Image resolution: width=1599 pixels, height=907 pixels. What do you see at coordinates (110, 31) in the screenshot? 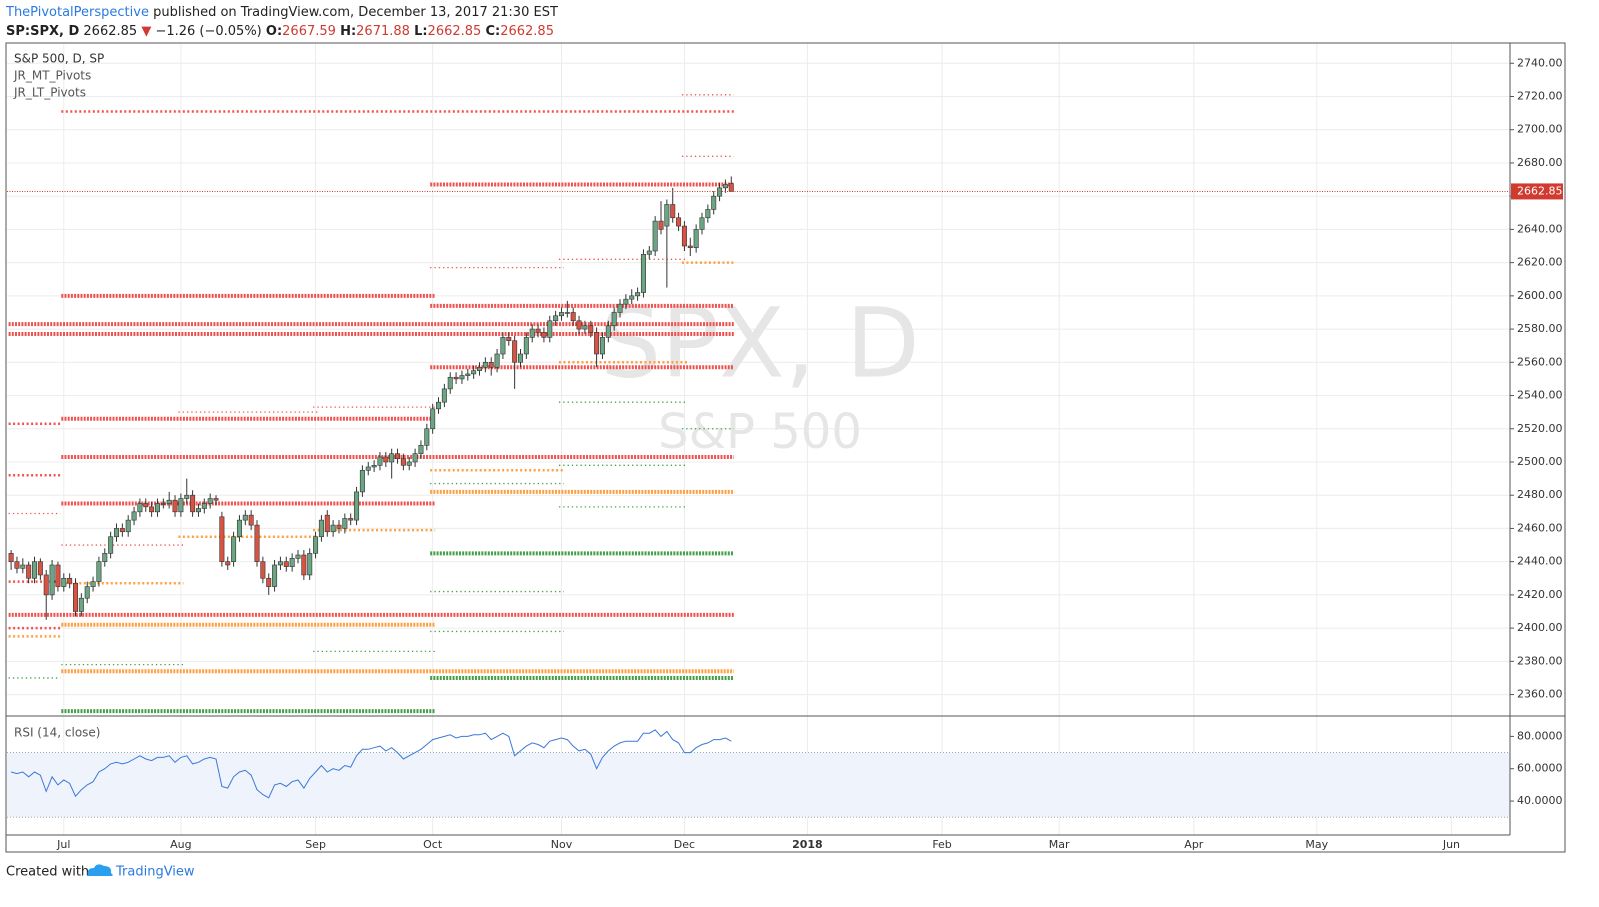
I see `last-price: 2662.85` at bounding box center [110, 31].